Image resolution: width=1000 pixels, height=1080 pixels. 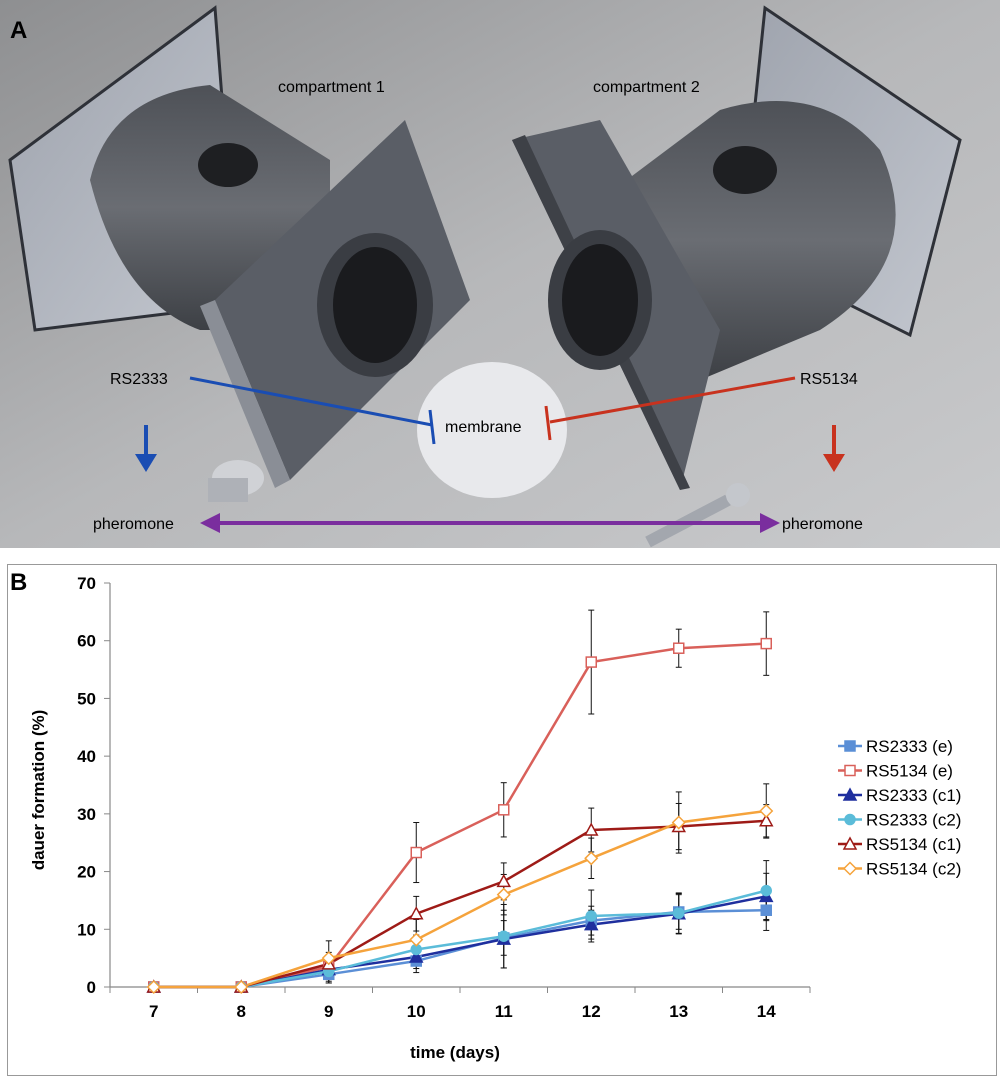 I want to click on arrow-down-red-icon, so click(x=834, y=448).